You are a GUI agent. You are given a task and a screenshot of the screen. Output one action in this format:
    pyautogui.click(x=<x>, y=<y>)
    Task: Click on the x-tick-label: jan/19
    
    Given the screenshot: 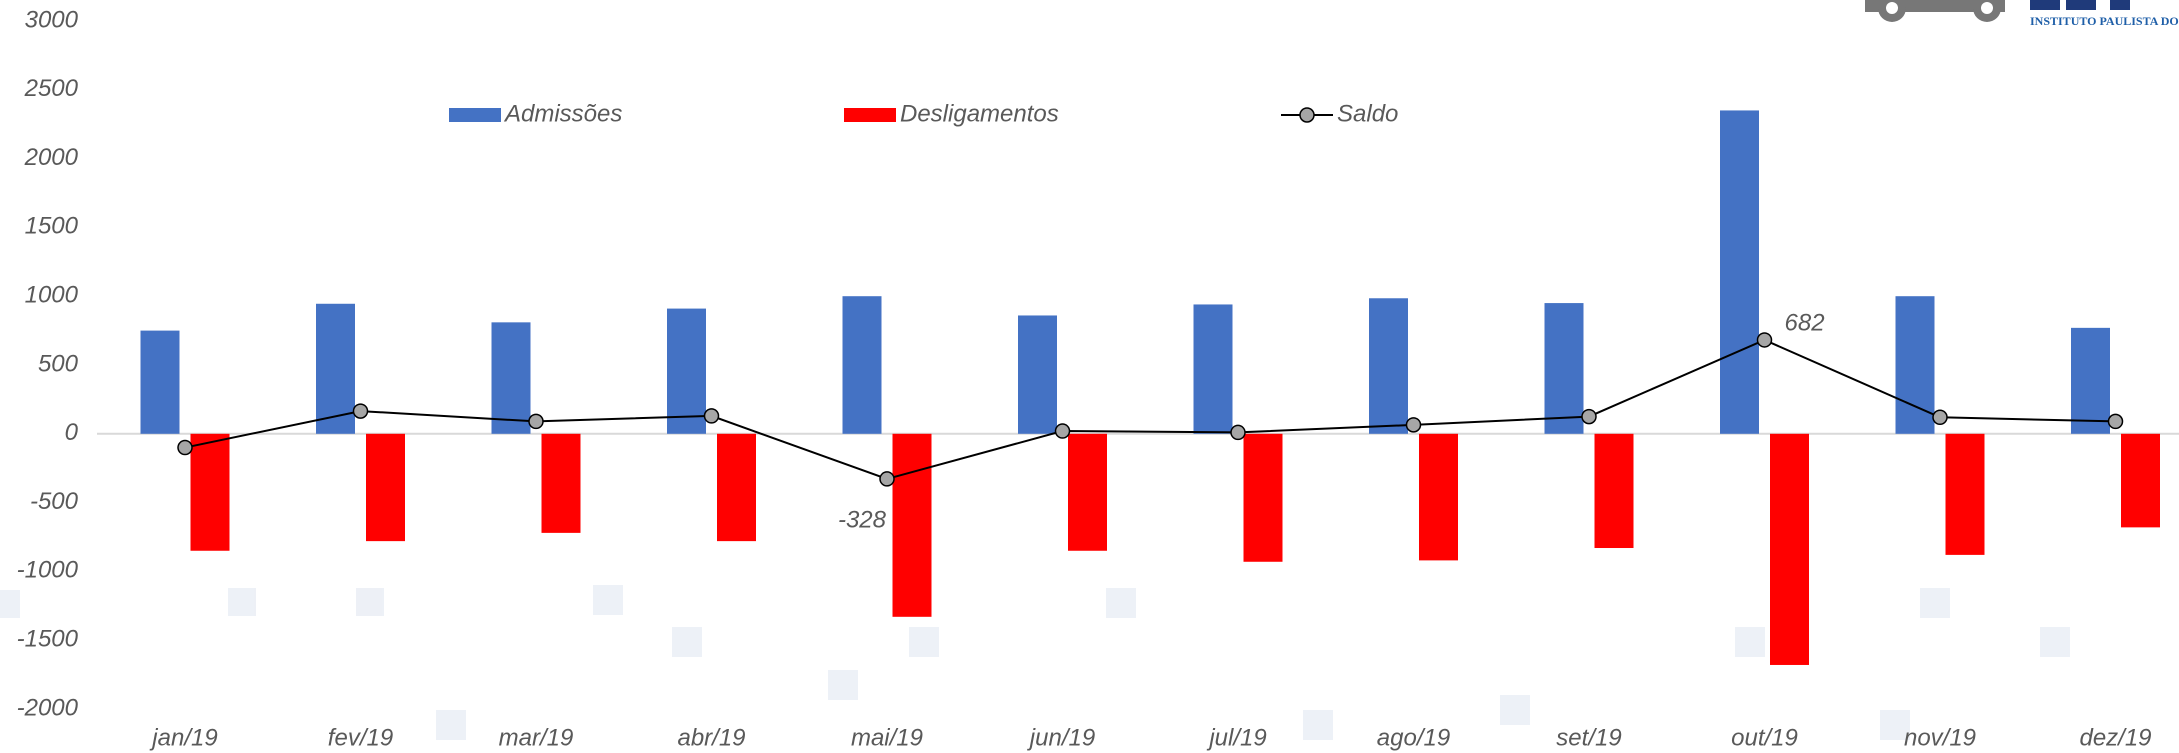 What is the action you would take?
    pyautogui.click(x=183, y=737)
    